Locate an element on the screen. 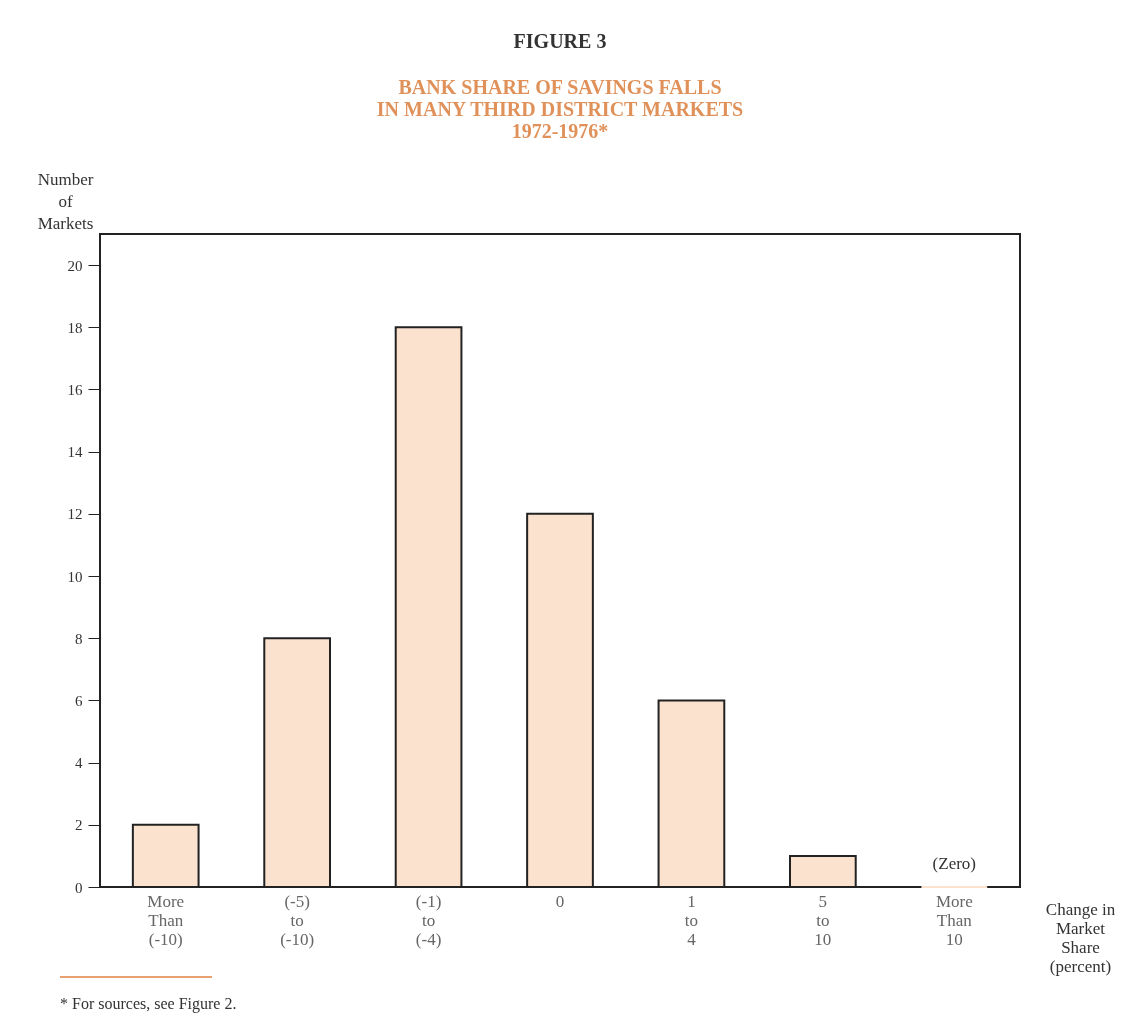 The height and width of the screenshot is (1027, 1134). y-tick-label: 4 is located at coordinates (79, 763).